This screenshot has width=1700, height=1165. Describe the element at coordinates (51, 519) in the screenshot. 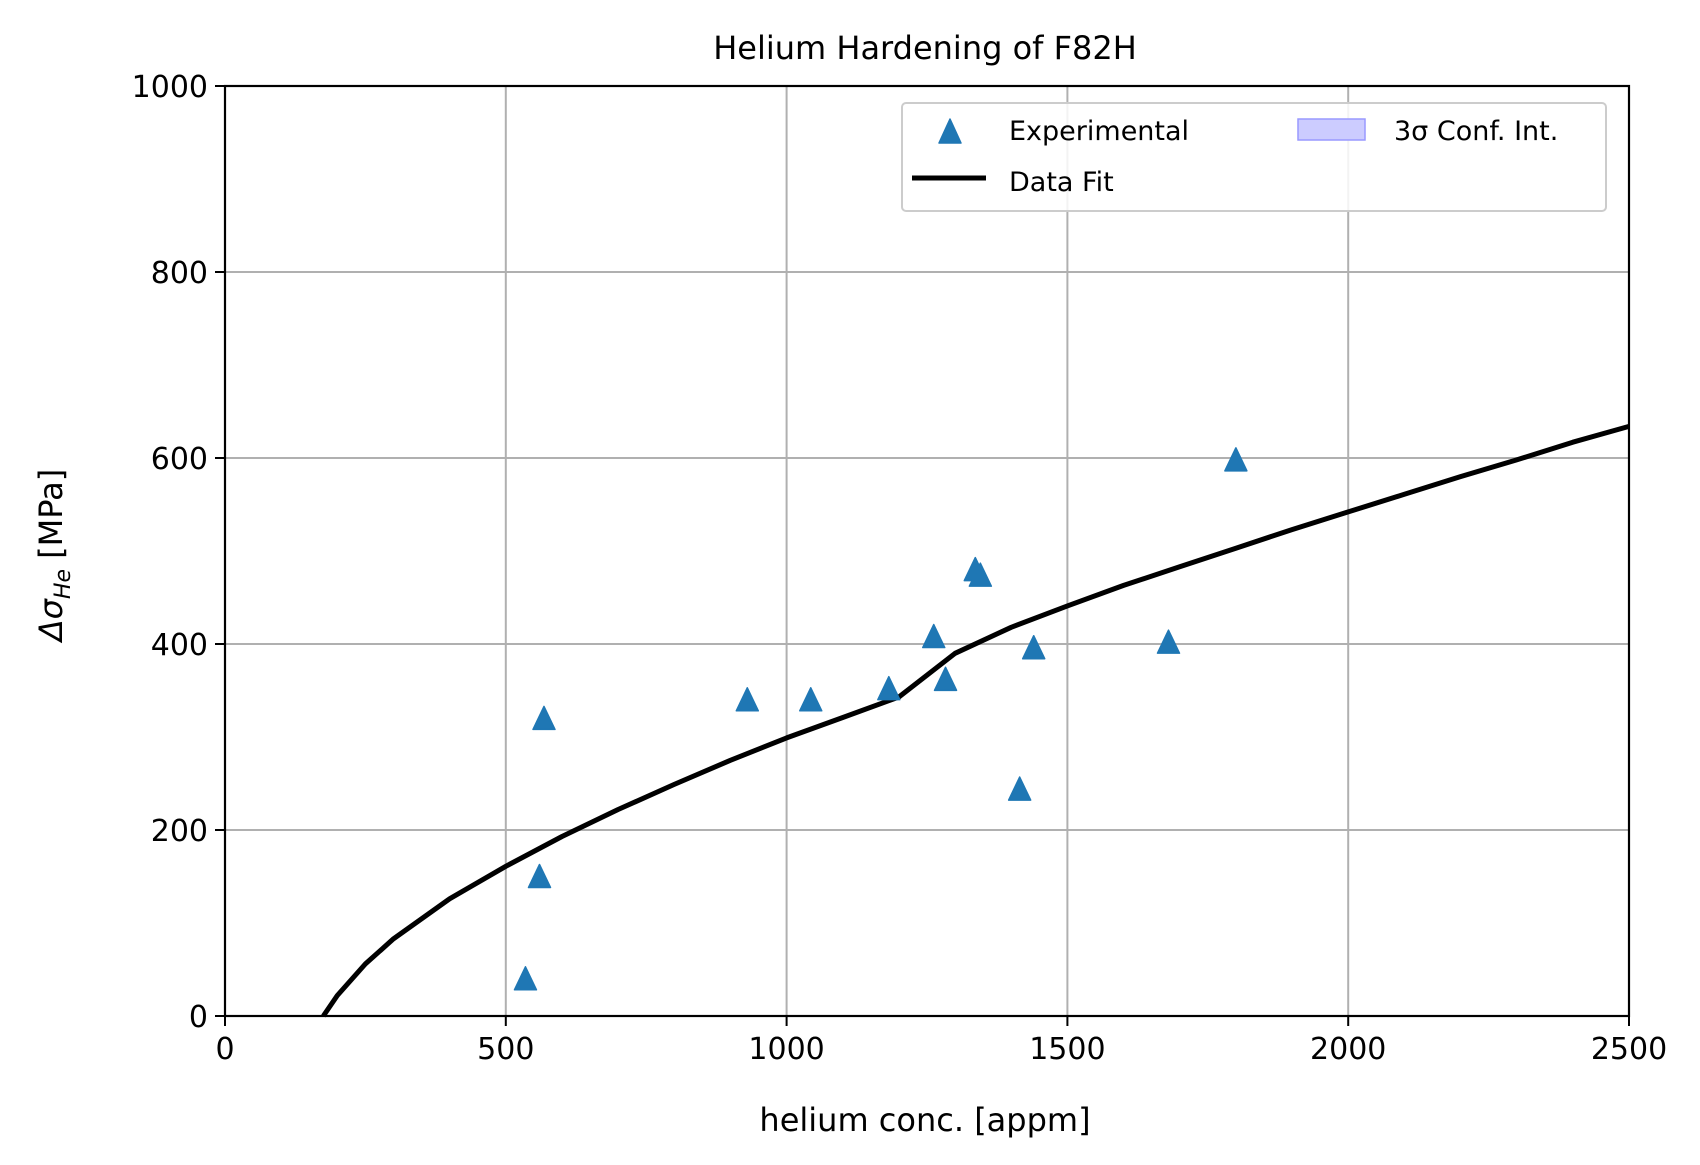

I see `y-axis-label-suffix: [MPa]` at that location.